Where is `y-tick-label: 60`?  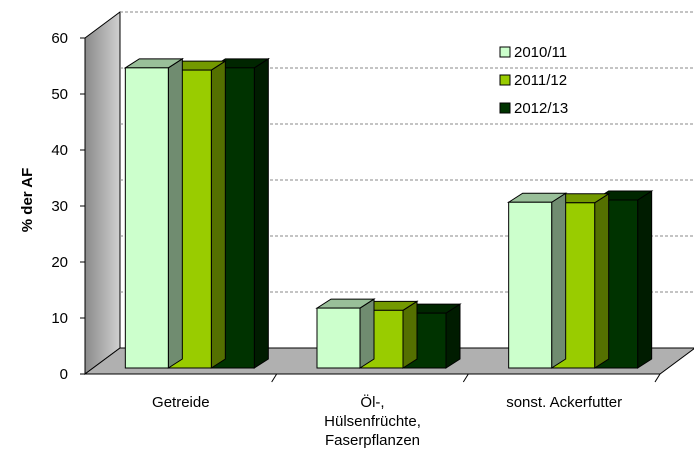
y-tick-label: 60 is located at coordinates (59, 38).